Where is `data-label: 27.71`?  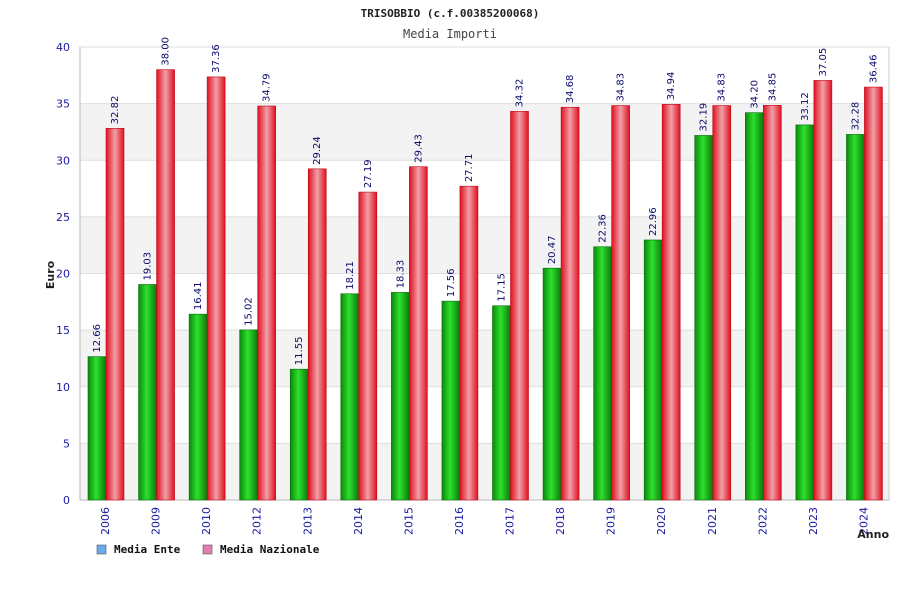 data-label: 27.71 is located at coordinates (469, 168).